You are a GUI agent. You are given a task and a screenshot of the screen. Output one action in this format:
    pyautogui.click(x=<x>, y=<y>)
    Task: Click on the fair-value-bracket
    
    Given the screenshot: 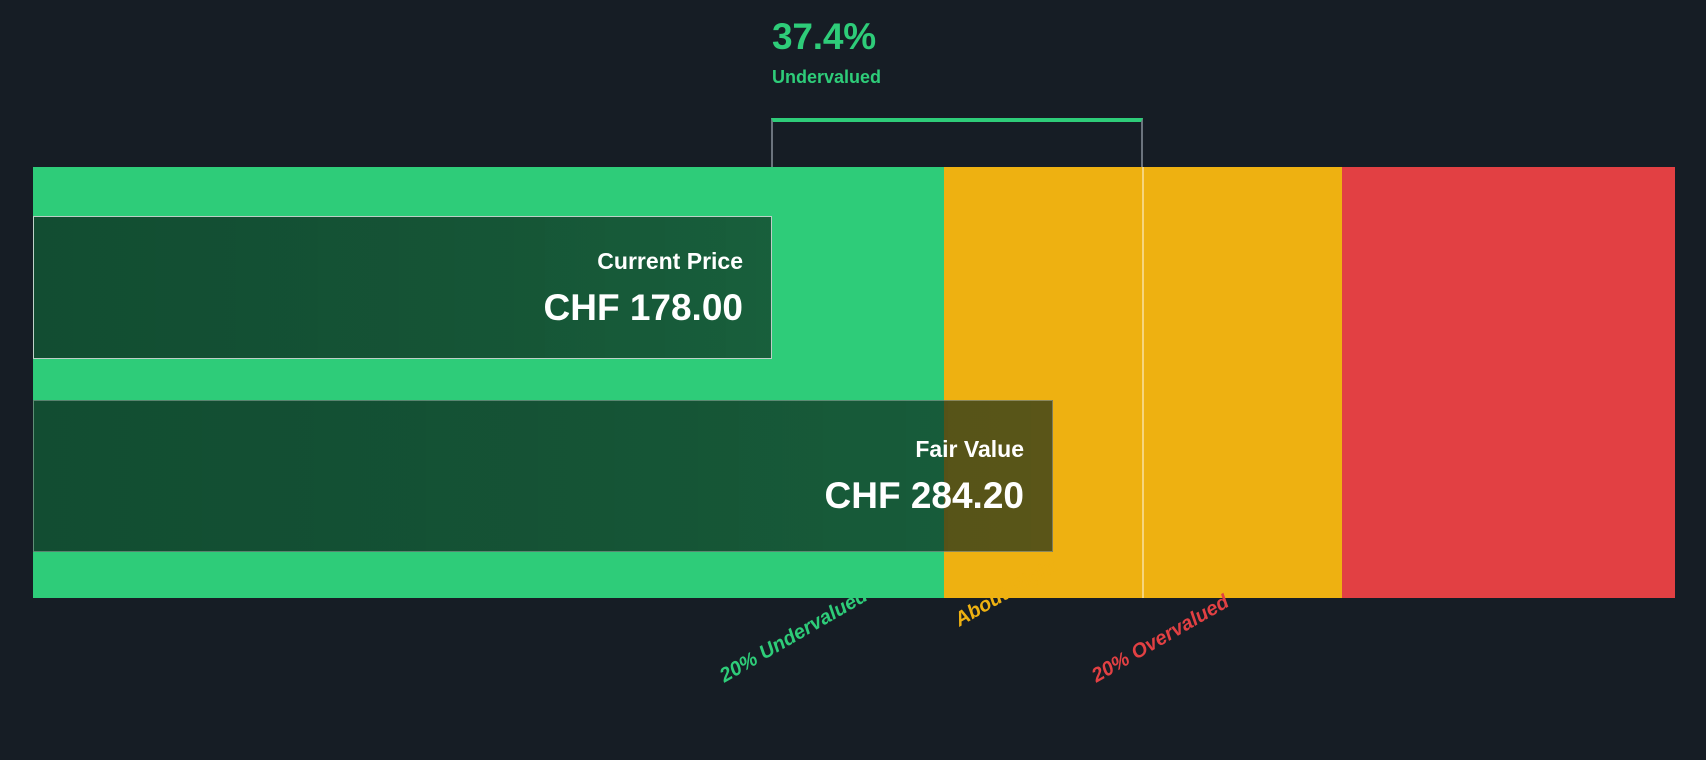 What is the action you would take?
    pyautogui.click(x=957, y=143)
    